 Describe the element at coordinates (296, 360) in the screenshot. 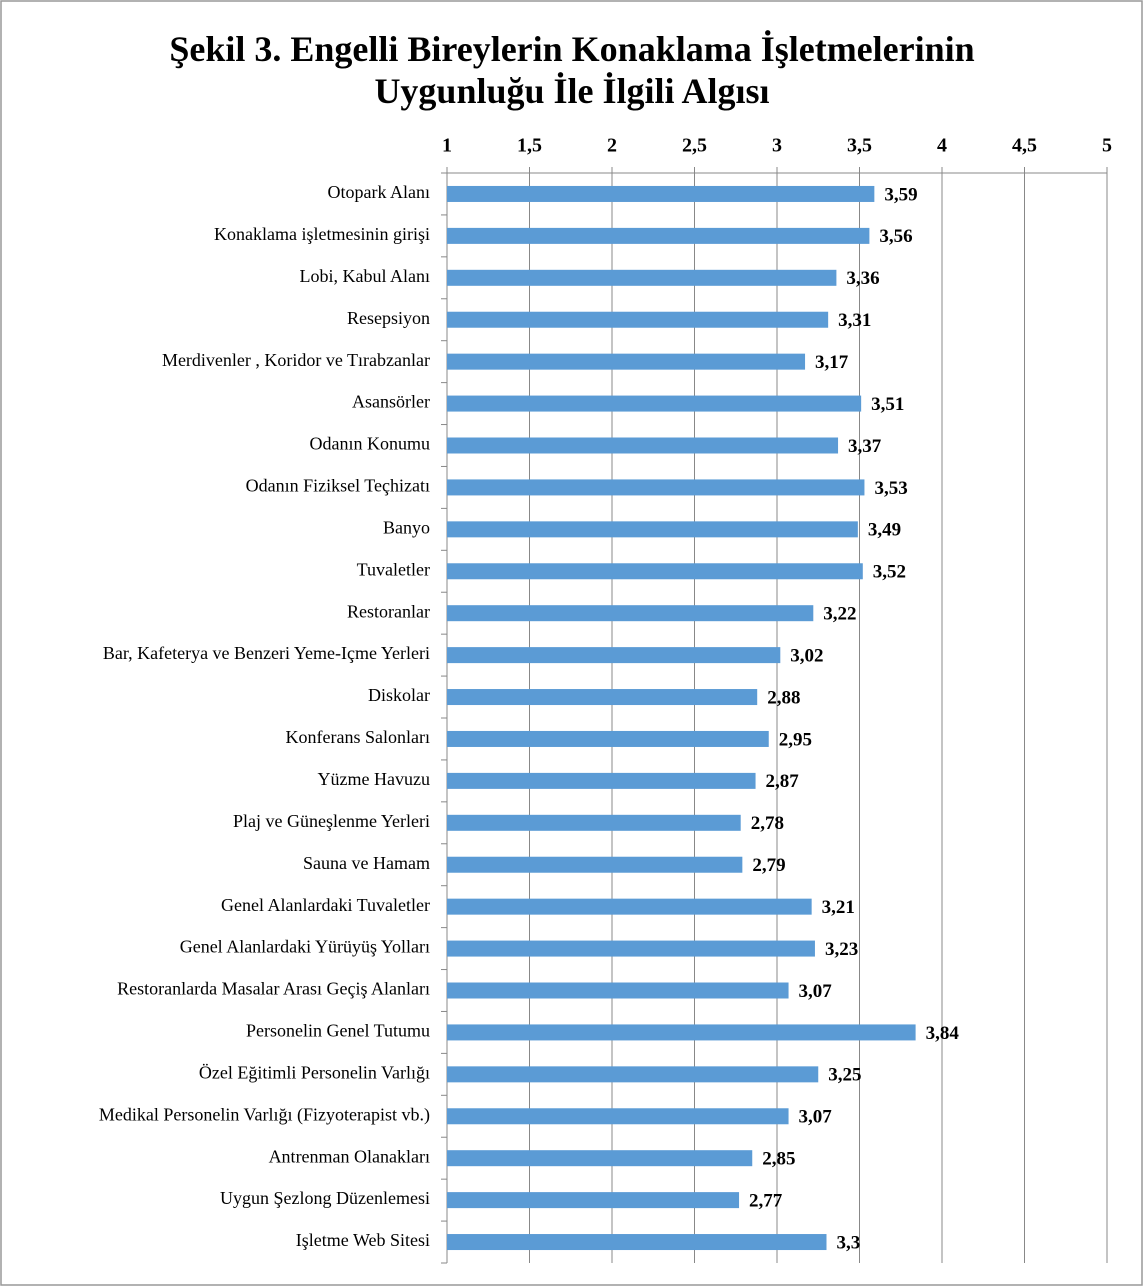

I see `y-tick-label: Merdivenler , Koridor ve Tırabzanlar` at that location.